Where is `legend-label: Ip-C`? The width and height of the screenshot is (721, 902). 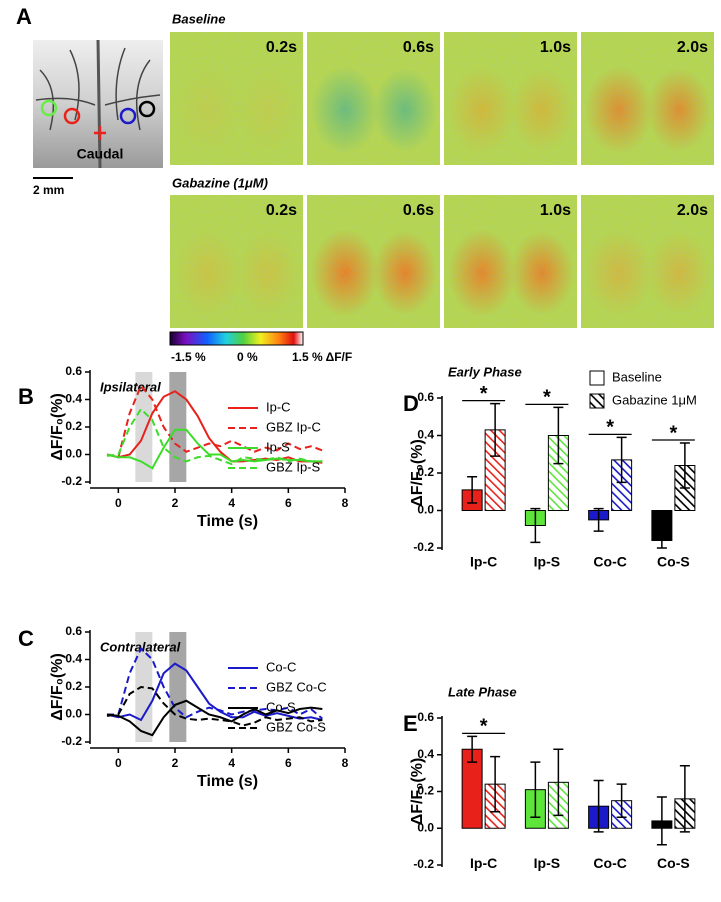
legend-label: Ip-C is located at coordinates (278, 406).